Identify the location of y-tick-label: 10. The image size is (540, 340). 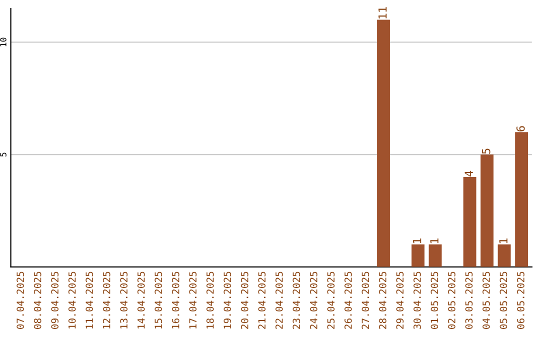
(3, 42).